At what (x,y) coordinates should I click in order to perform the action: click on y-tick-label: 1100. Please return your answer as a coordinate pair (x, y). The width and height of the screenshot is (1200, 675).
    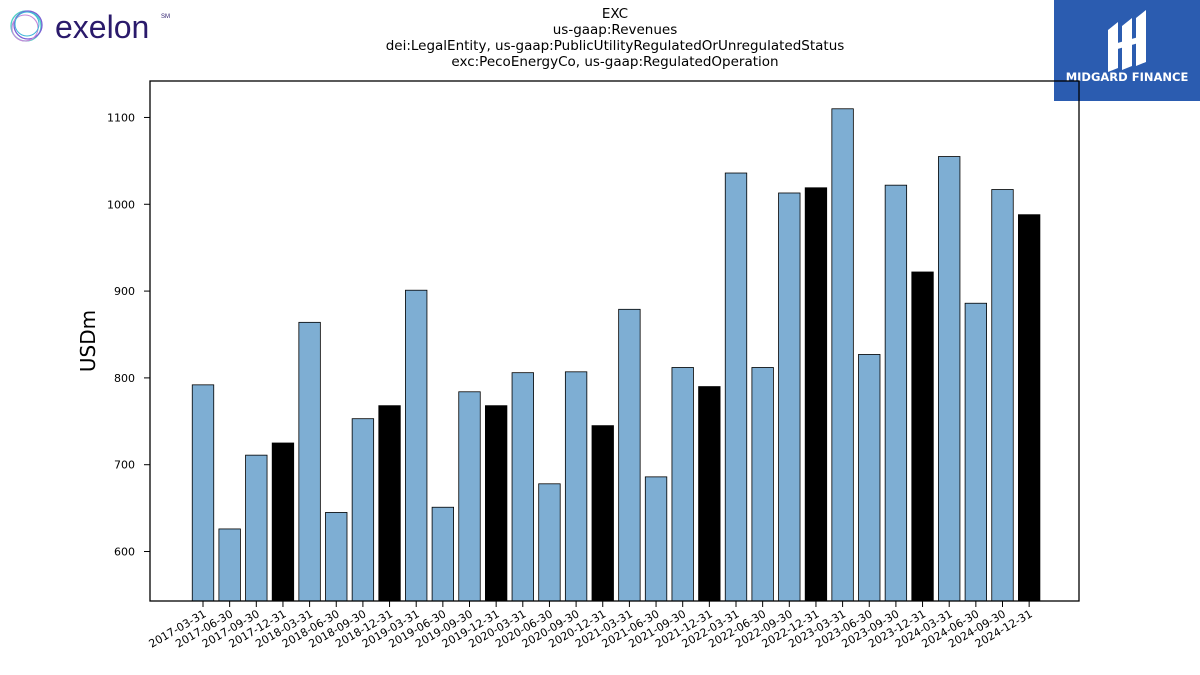
    Looking at the image, I should click on (121, 117).